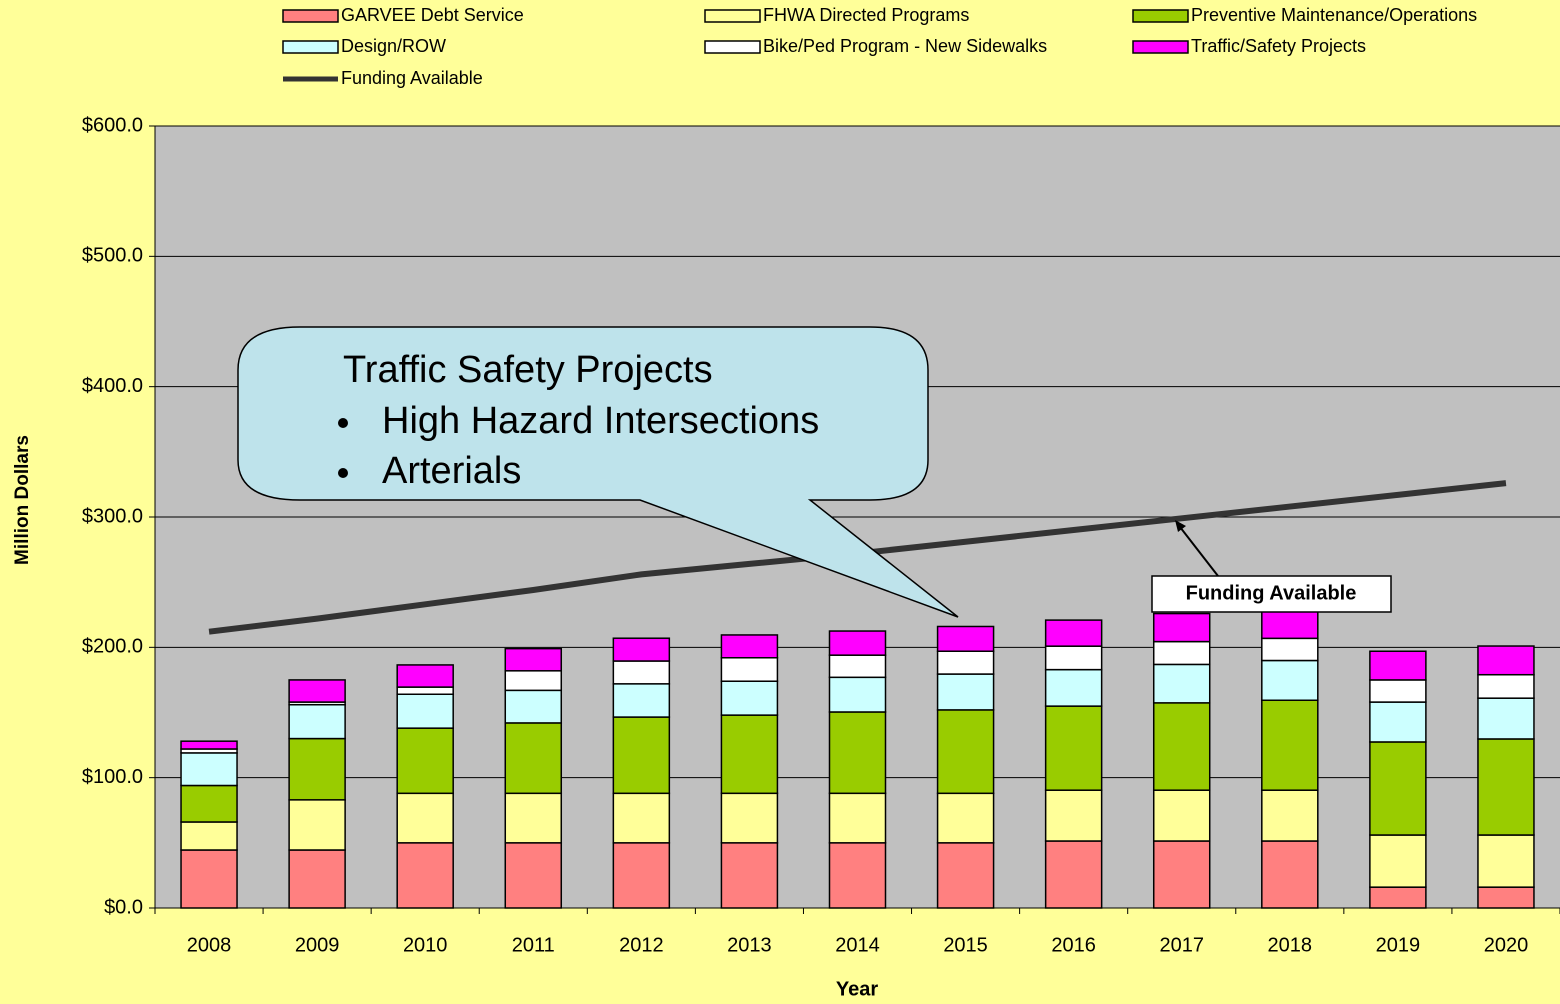 The image size is (1560, 1004). I want to click on y-tick-label: $100.0, so click(112, 777).